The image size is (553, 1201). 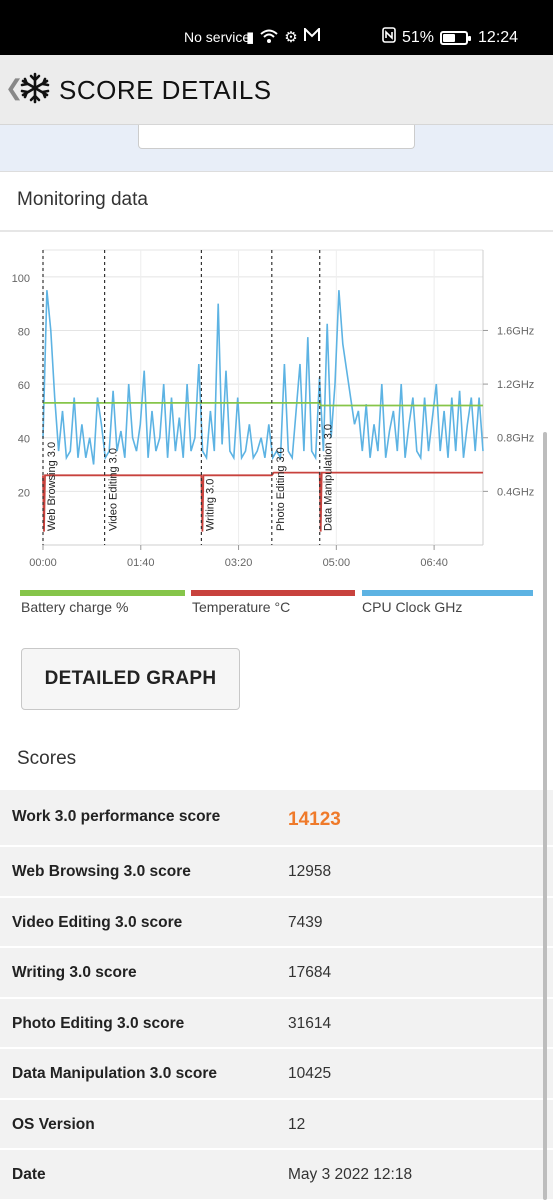 What do you see at coordinates (515, 439) in the screenshot?
I see `right-tick-label: 0.8GHz` at bounding box center [515, 439].